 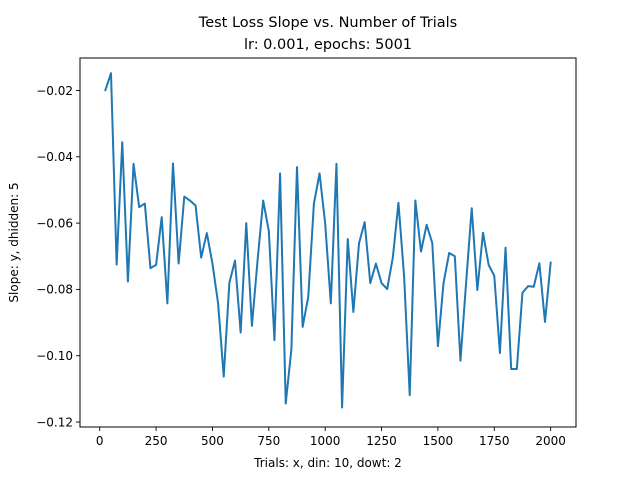 What do you see at coordinates (54, 356) in the screenshot?
I see `y-tick-label: −0.10` at bounding box center [54, 356].